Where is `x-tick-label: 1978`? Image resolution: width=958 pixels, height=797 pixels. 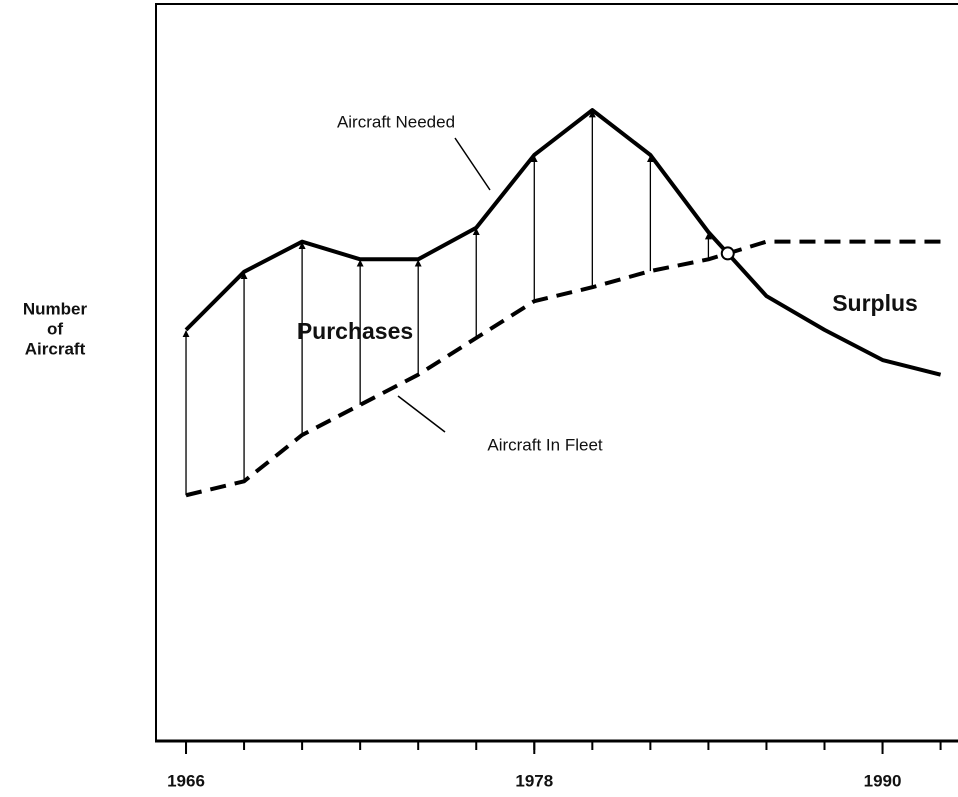 x-tick-label: 1978 is located at coordinates (534, 780).